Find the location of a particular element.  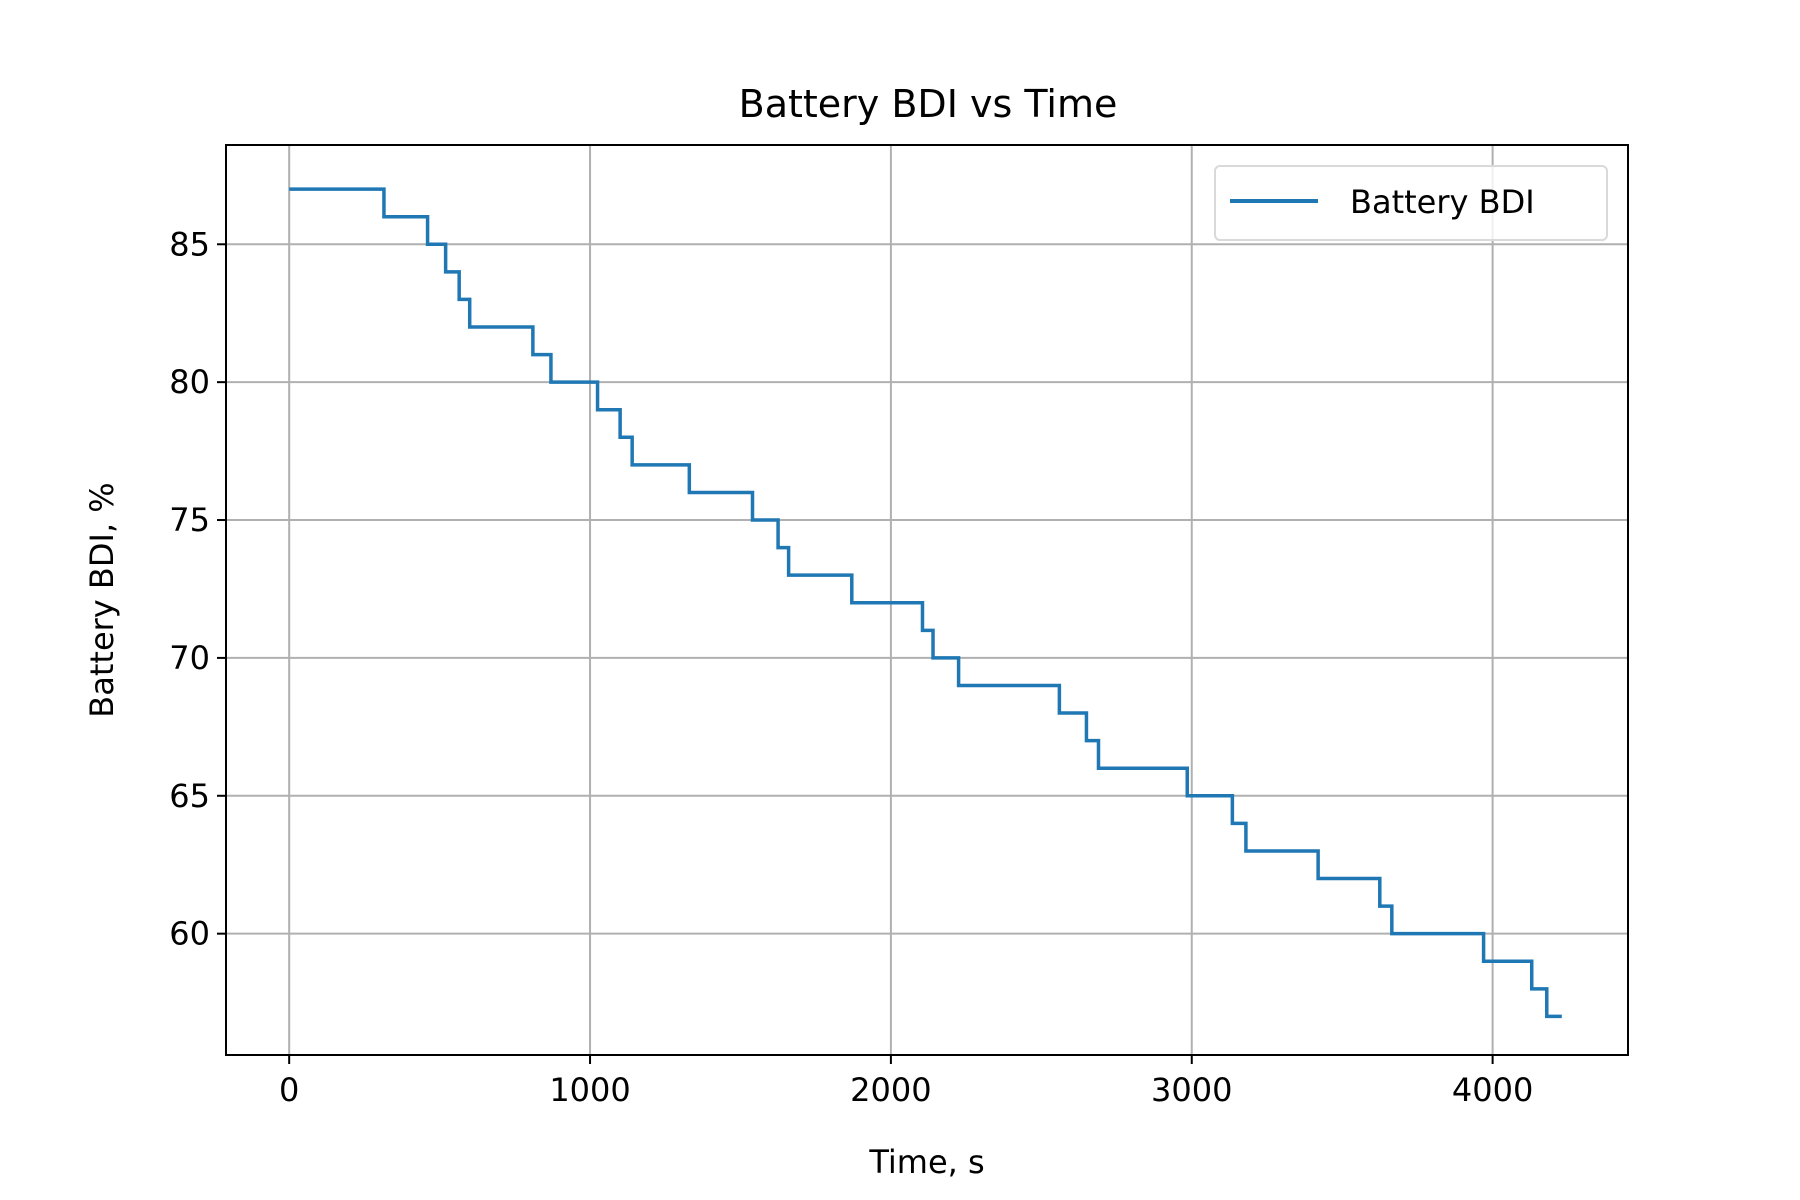

y-tick-label: 85 is located at coordinates (189, 244).